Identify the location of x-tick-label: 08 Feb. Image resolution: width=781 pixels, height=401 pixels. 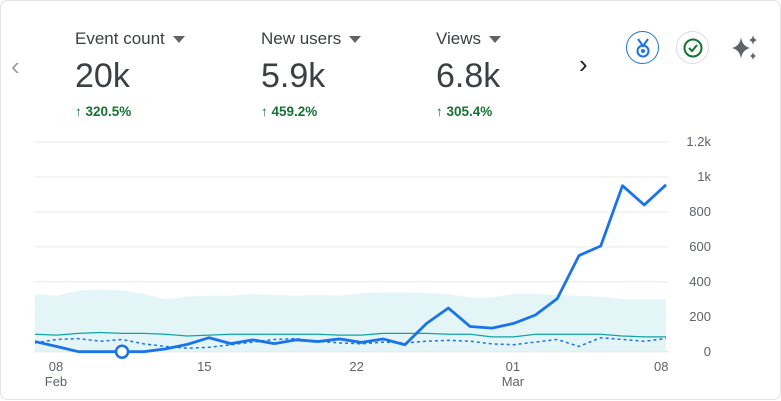
(56, 374).